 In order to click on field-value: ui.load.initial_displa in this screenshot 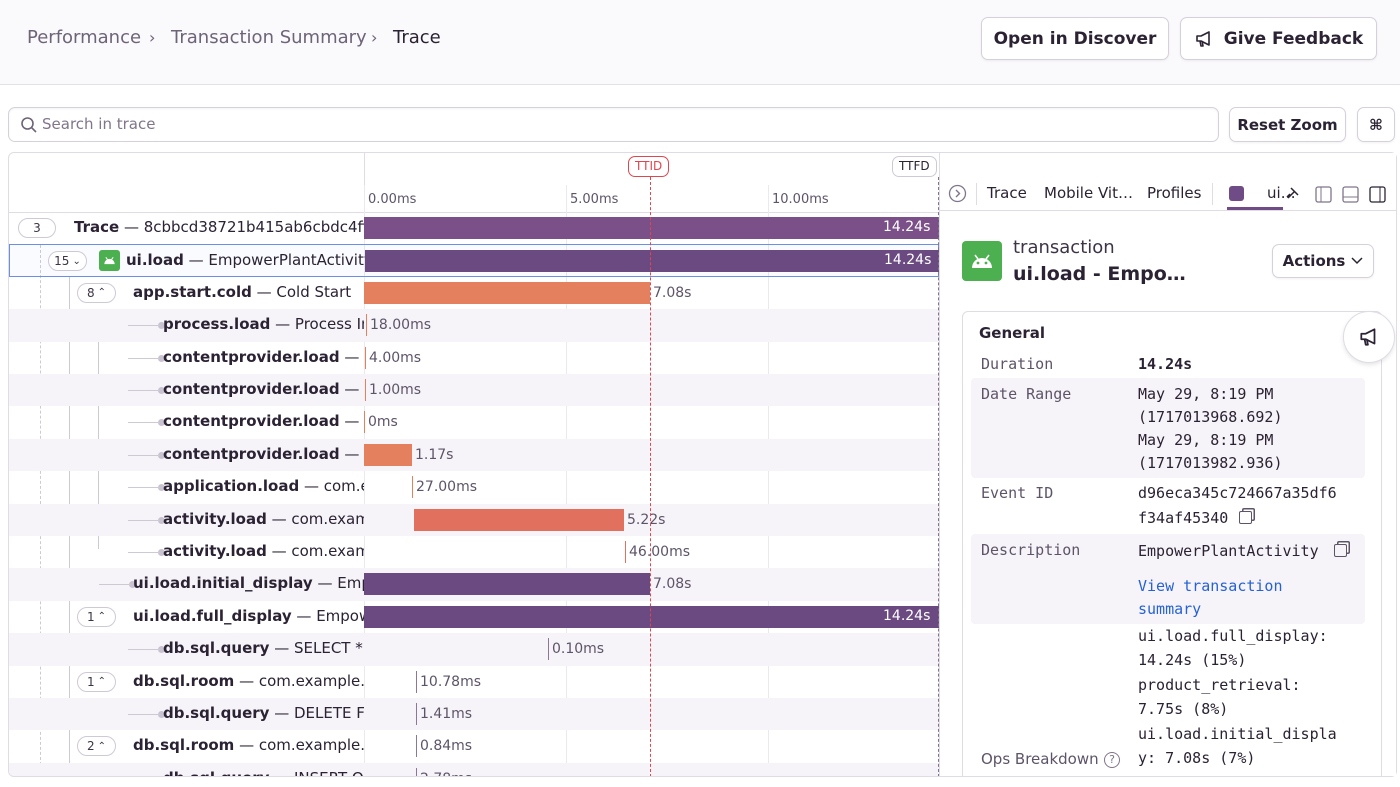, I will do `click(1237, 734)`.